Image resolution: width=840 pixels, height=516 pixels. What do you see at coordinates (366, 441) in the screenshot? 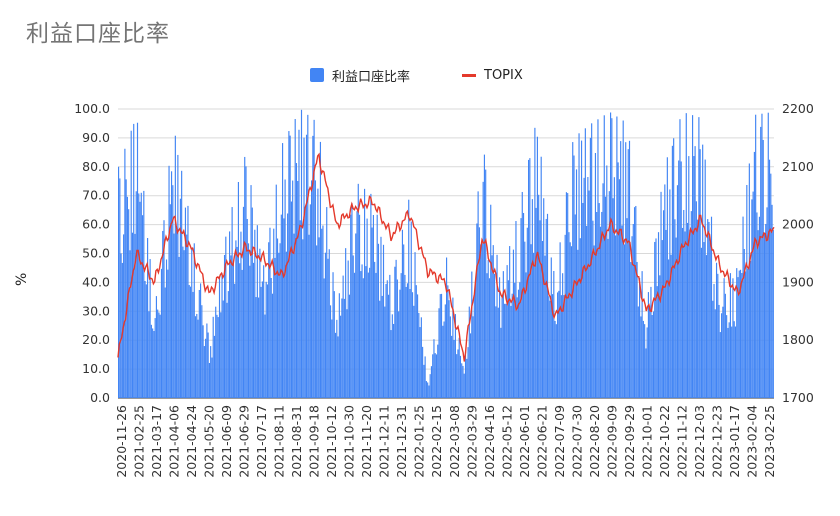
I see `x-tick-label: 2021-11-20` at bounding box center [366, 441].